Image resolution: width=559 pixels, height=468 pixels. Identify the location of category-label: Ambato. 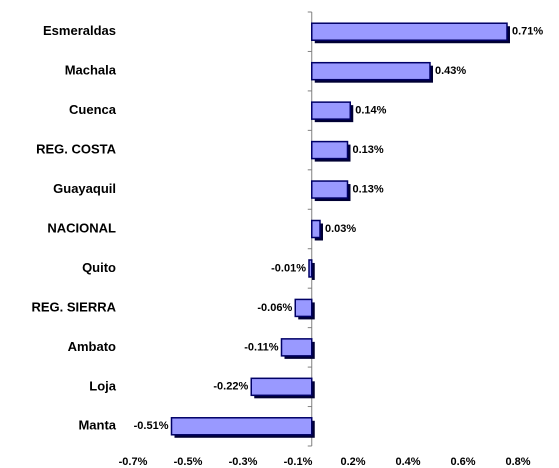
(92, 346).